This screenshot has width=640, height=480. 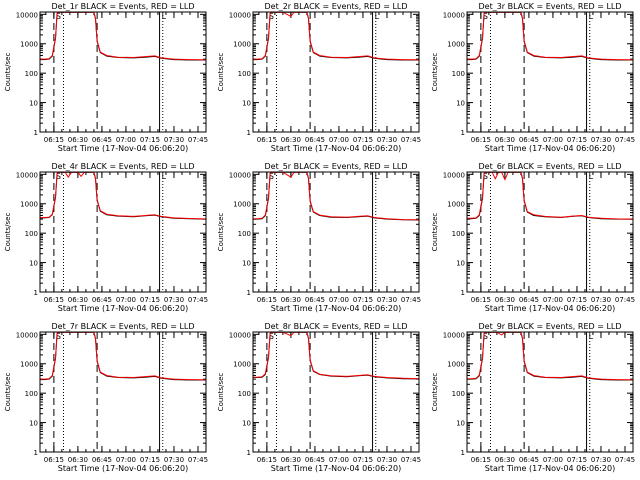 I want to click on chart-title: Det_1r BLACK = Events, RED = LLD, so click(x=122, y=6).